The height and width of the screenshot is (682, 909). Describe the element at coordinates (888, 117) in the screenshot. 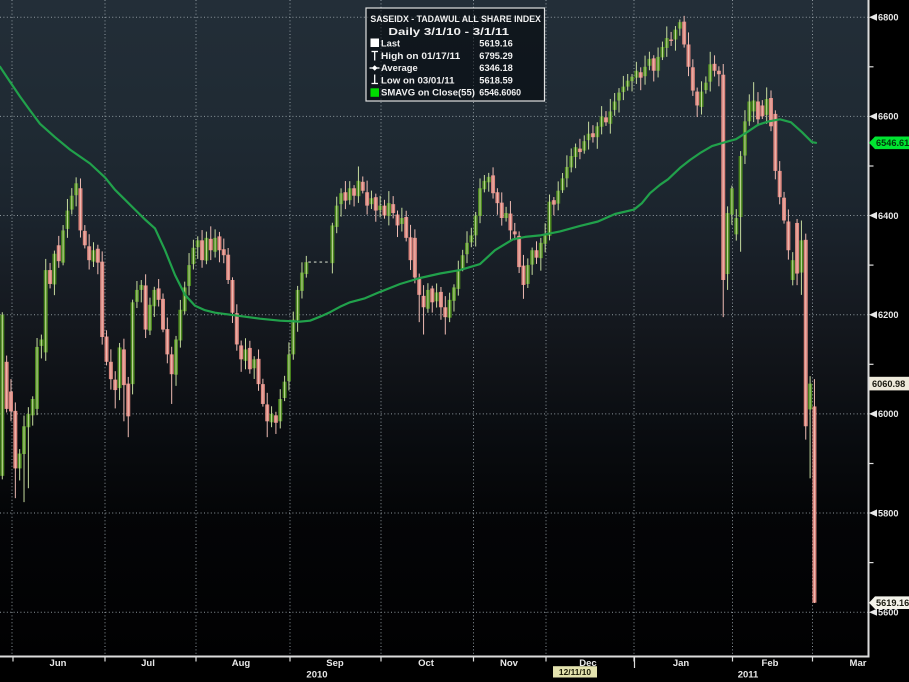

I see `svg-text: 6600` at that location.